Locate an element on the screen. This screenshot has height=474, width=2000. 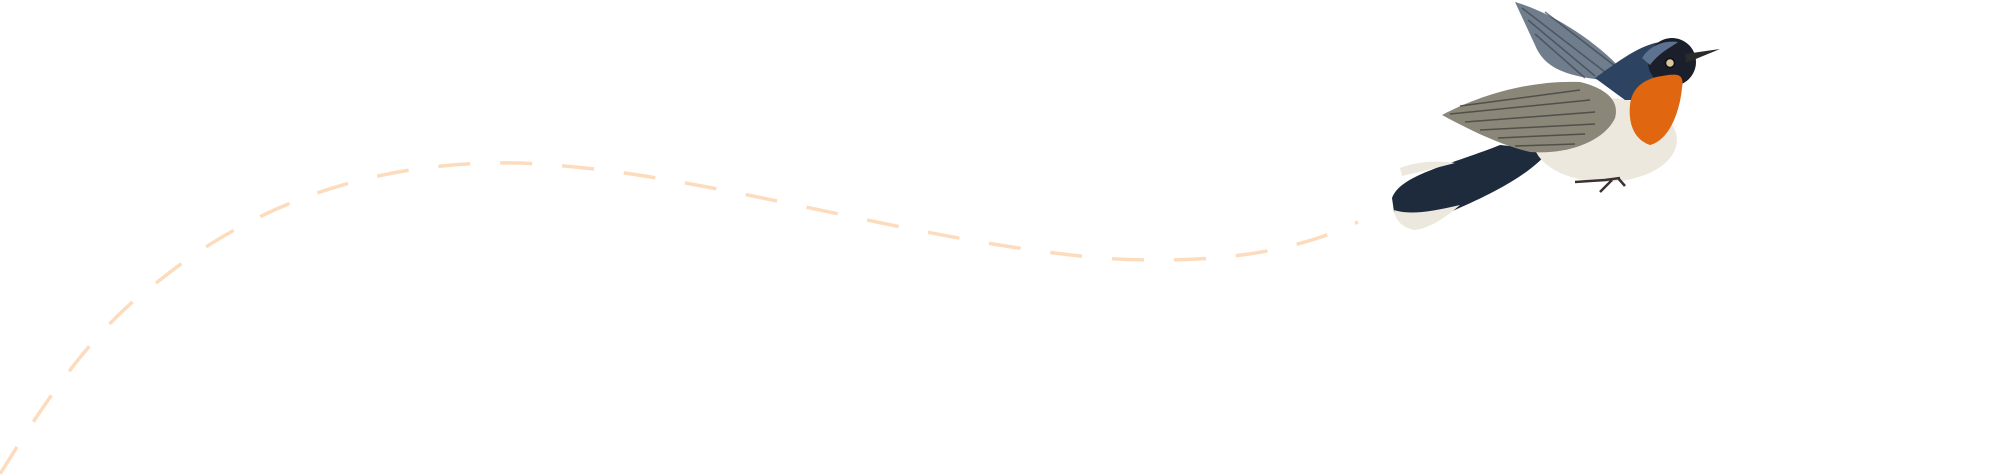
bird-illustration is located at coordinates (1556, 116).